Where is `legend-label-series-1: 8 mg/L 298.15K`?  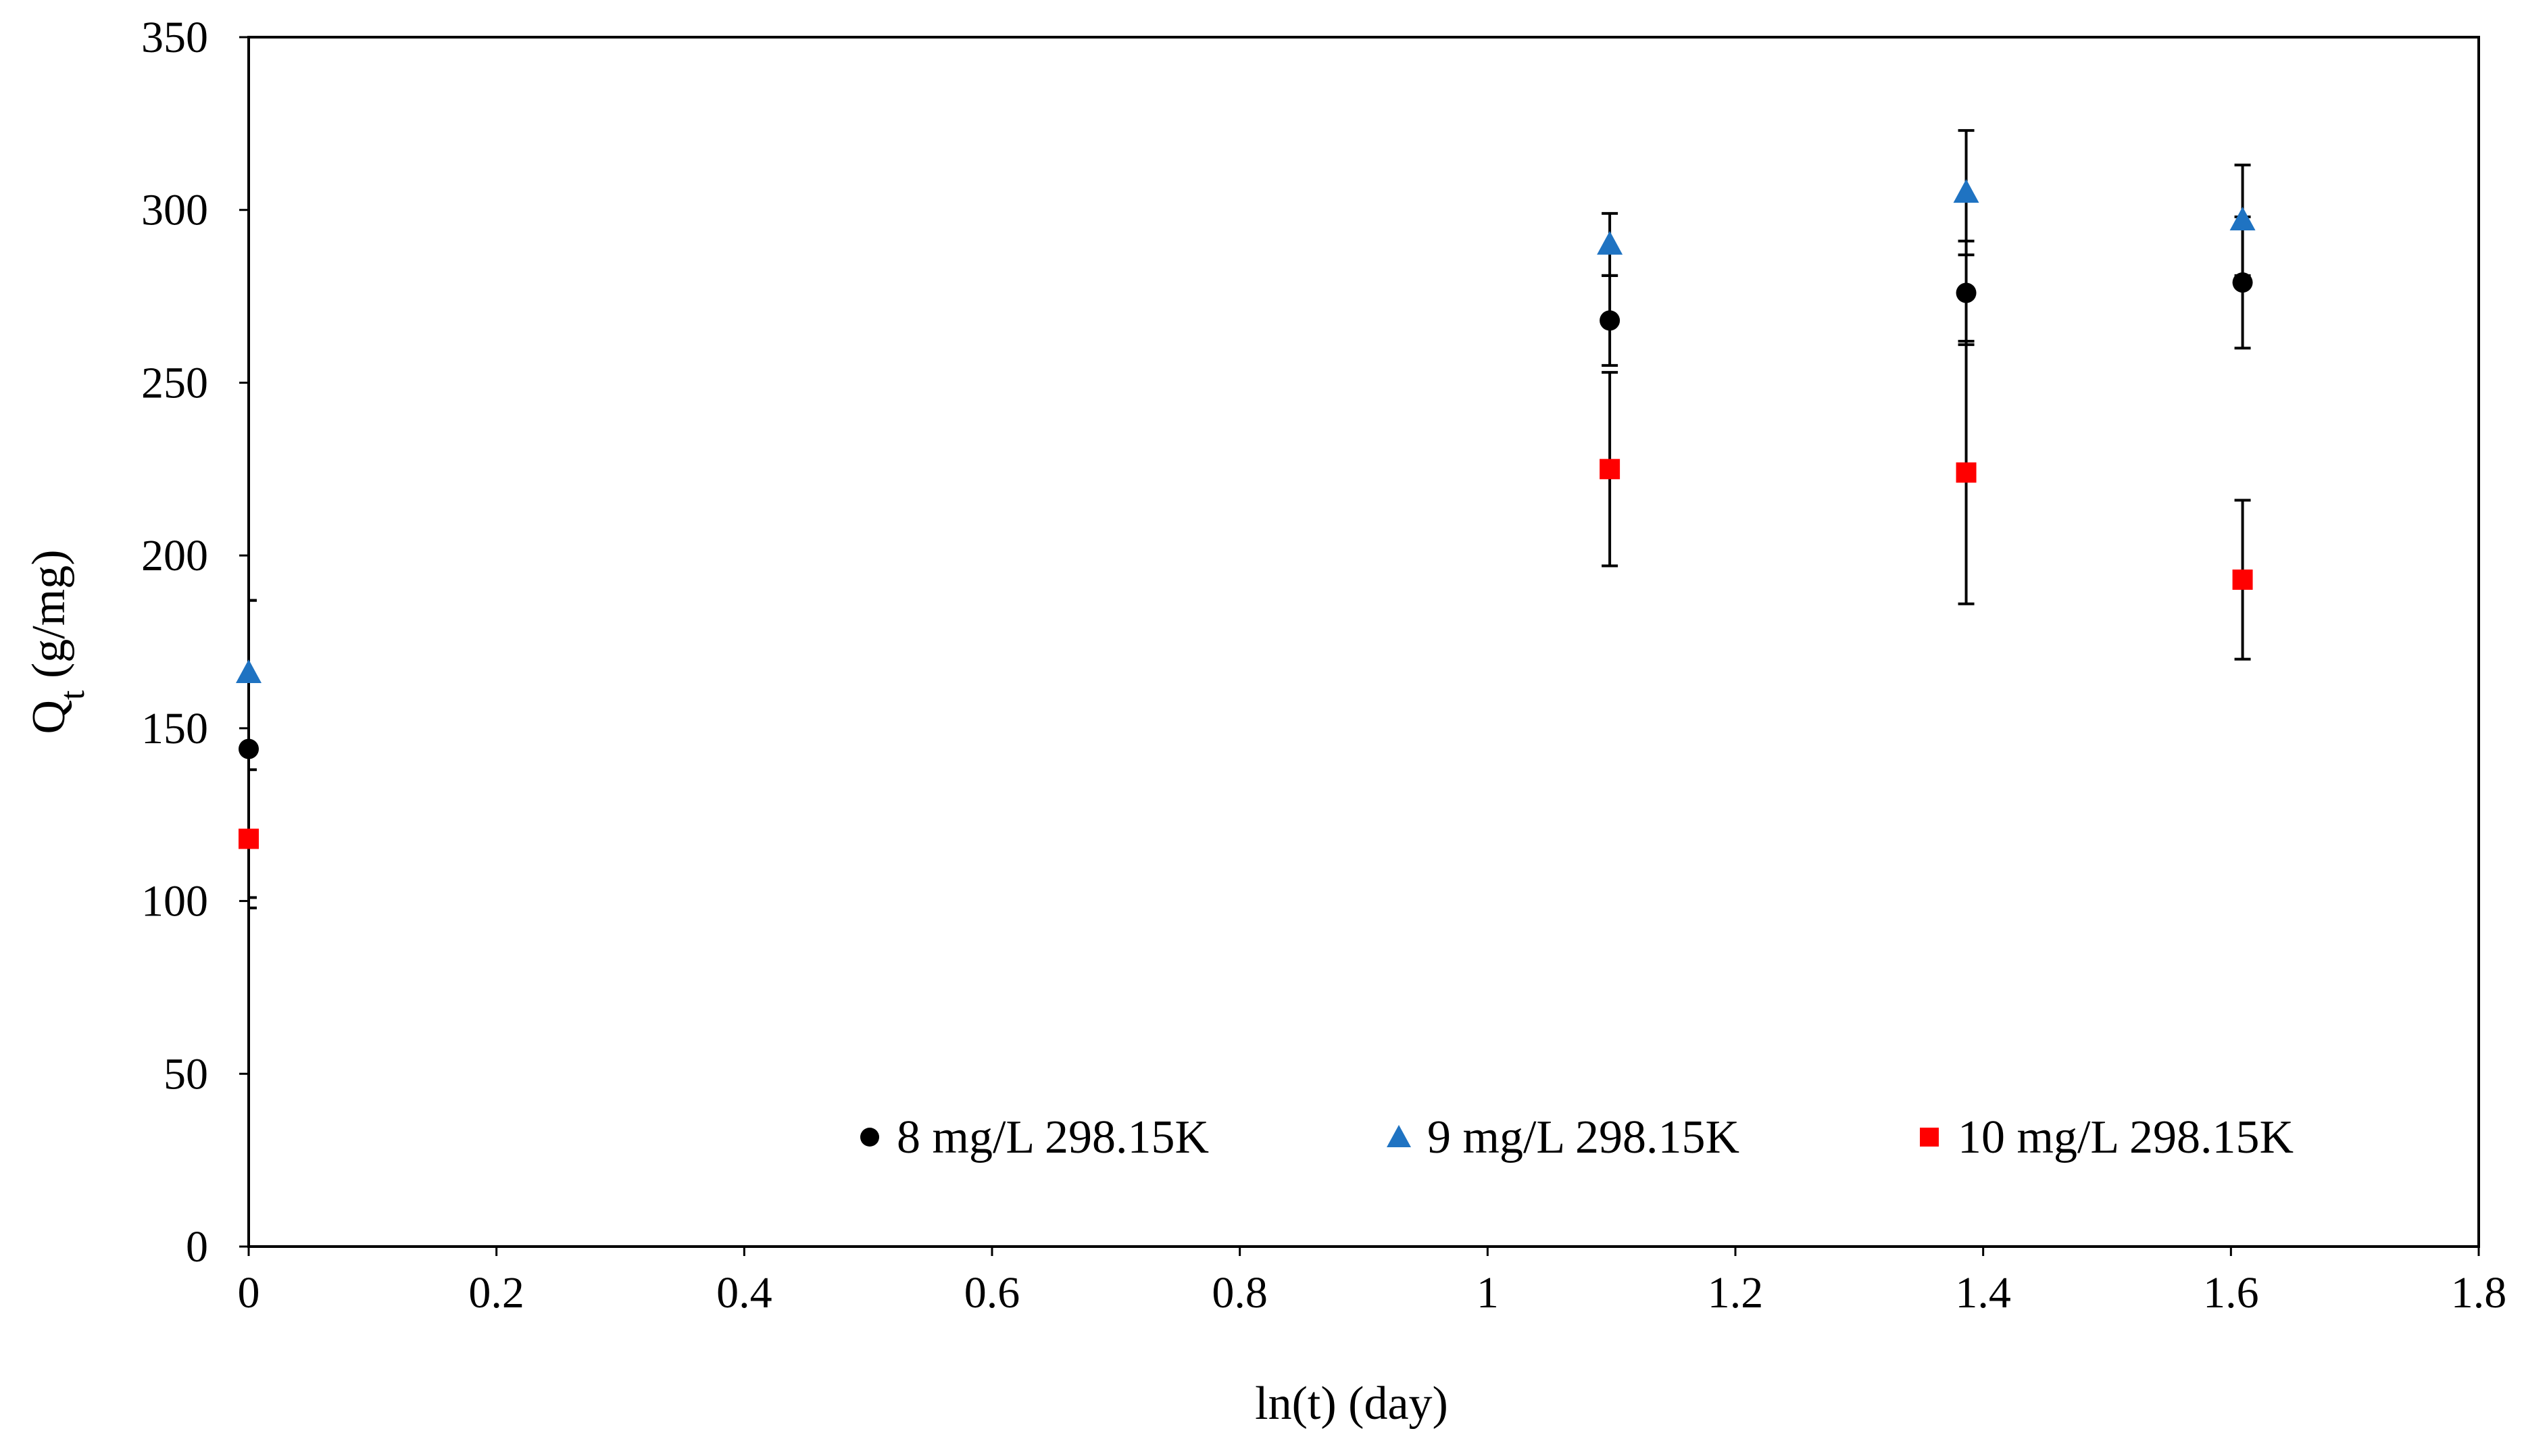 legend-label-series-1: 8 mg/L 298.15K is located at coordinates (1053, 1137).